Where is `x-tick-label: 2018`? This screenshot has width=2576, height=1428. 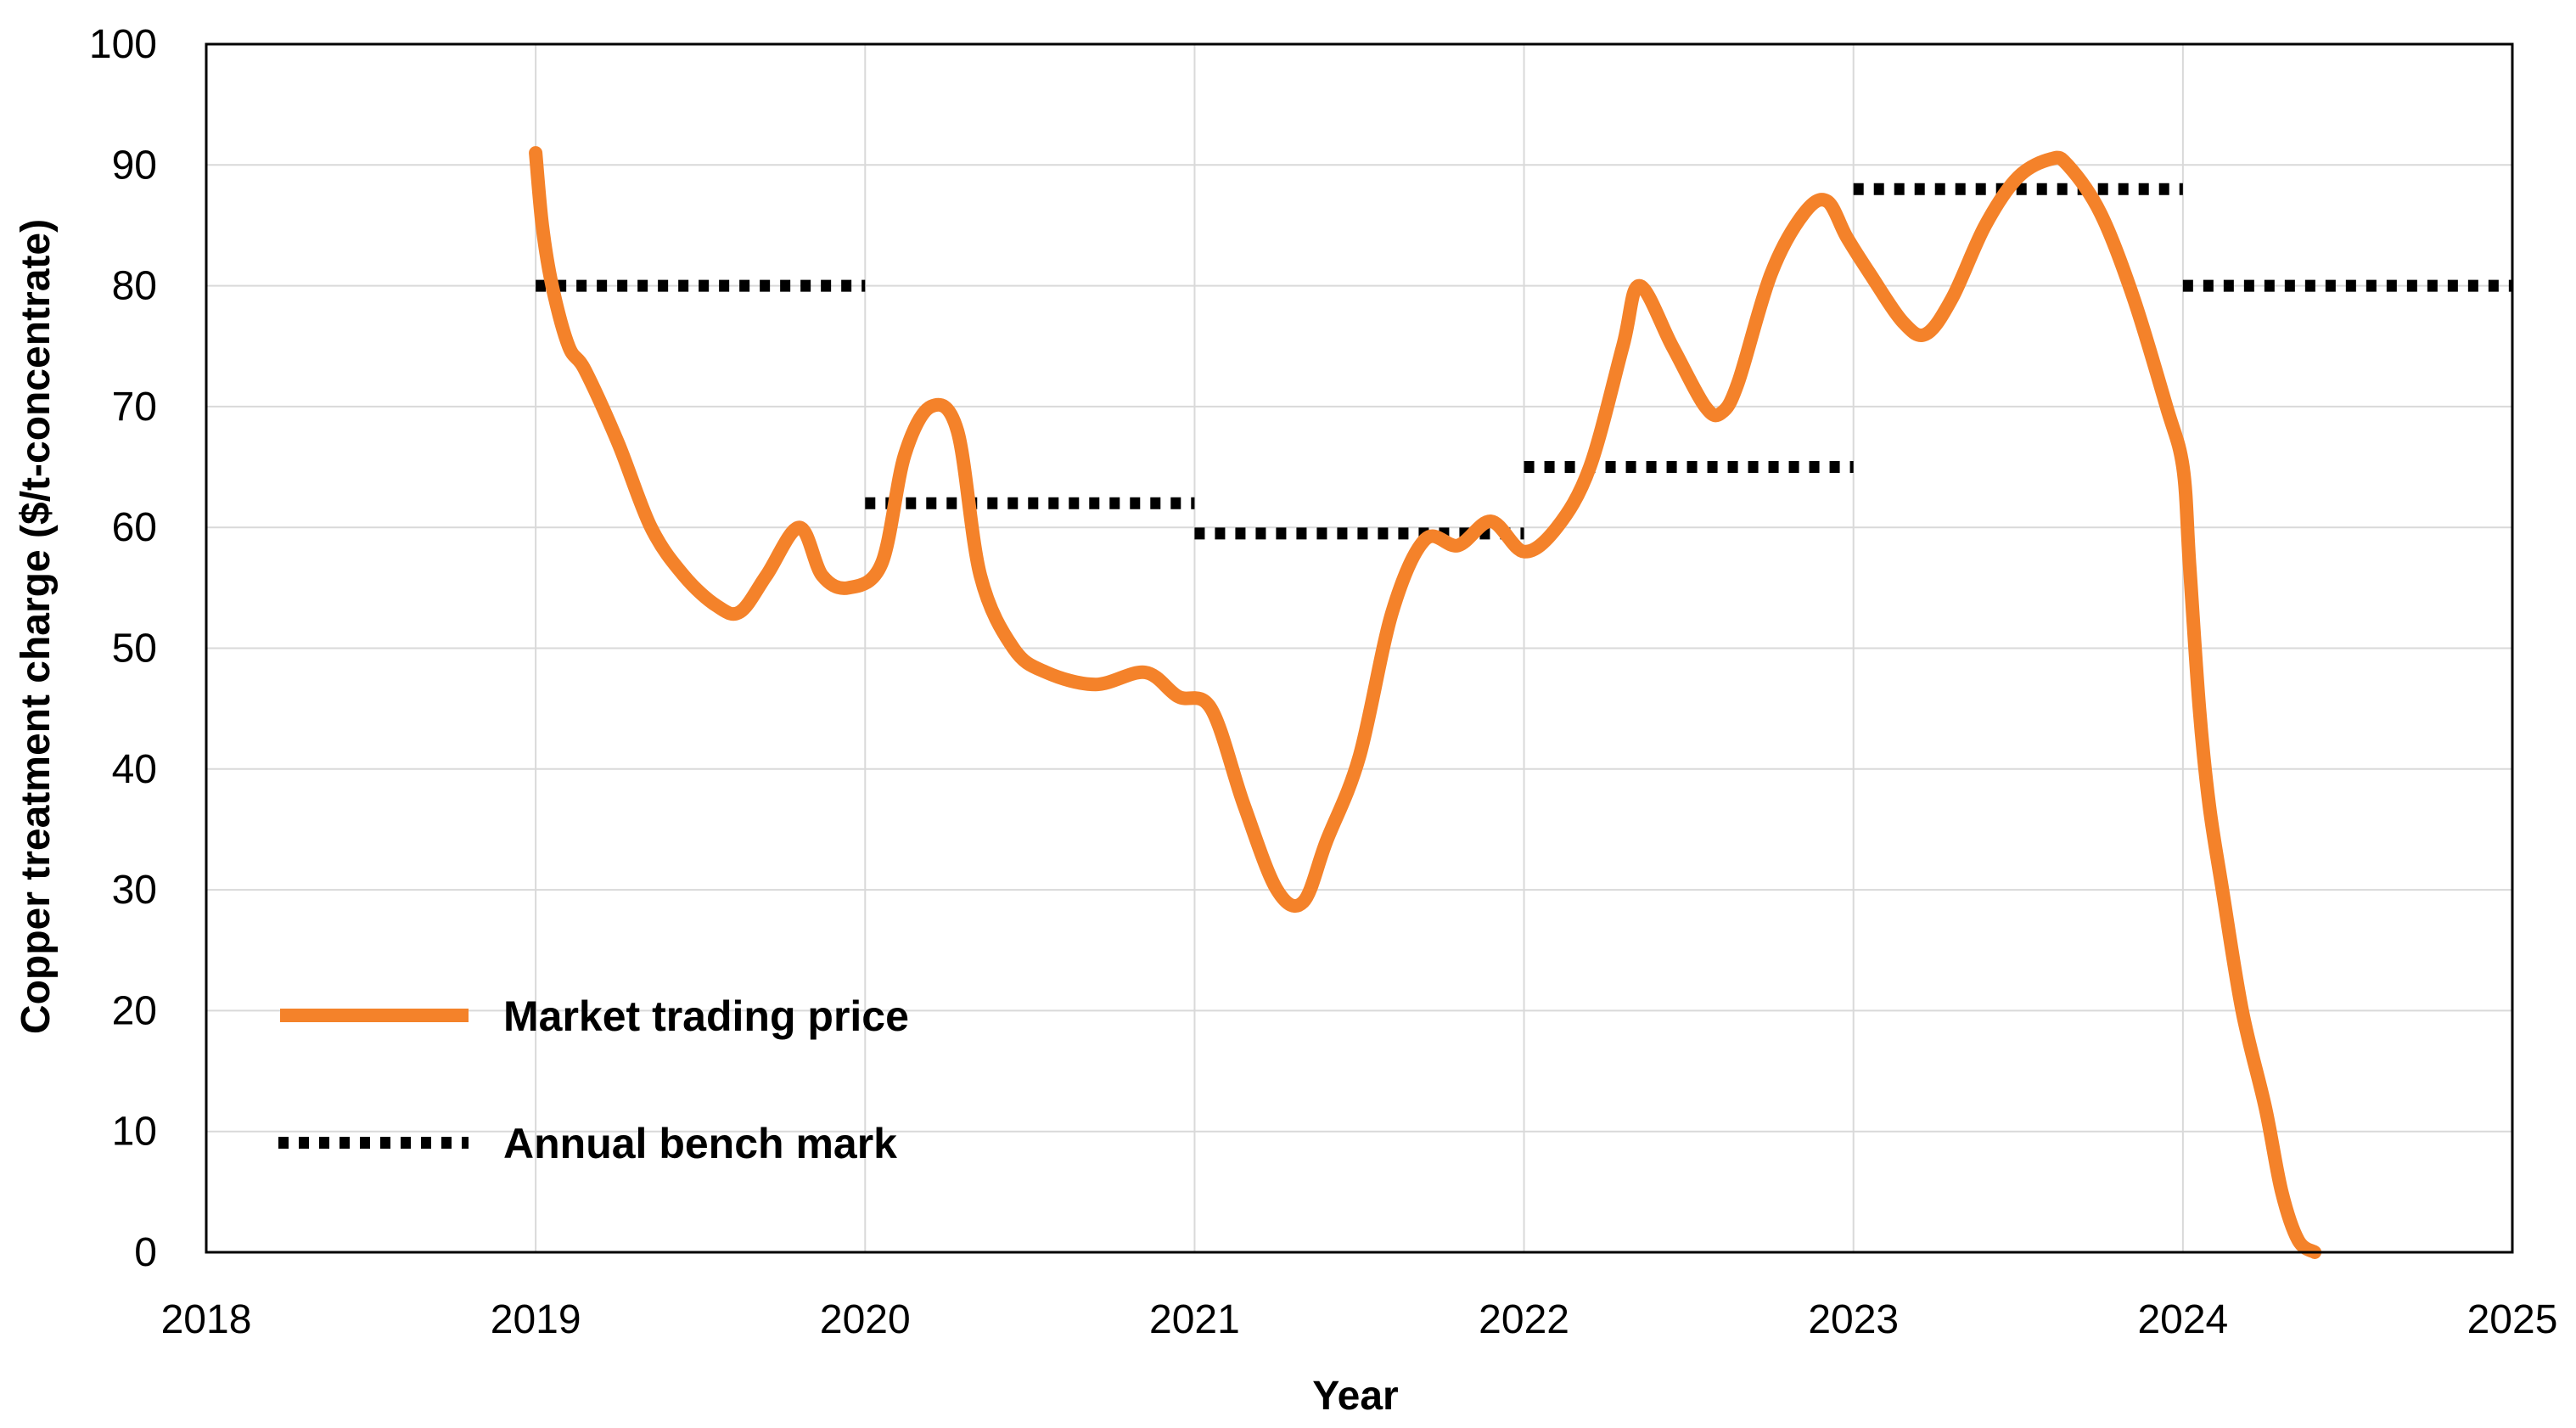
x-tick-label: 2018 is located at coordinates (206, 1320).